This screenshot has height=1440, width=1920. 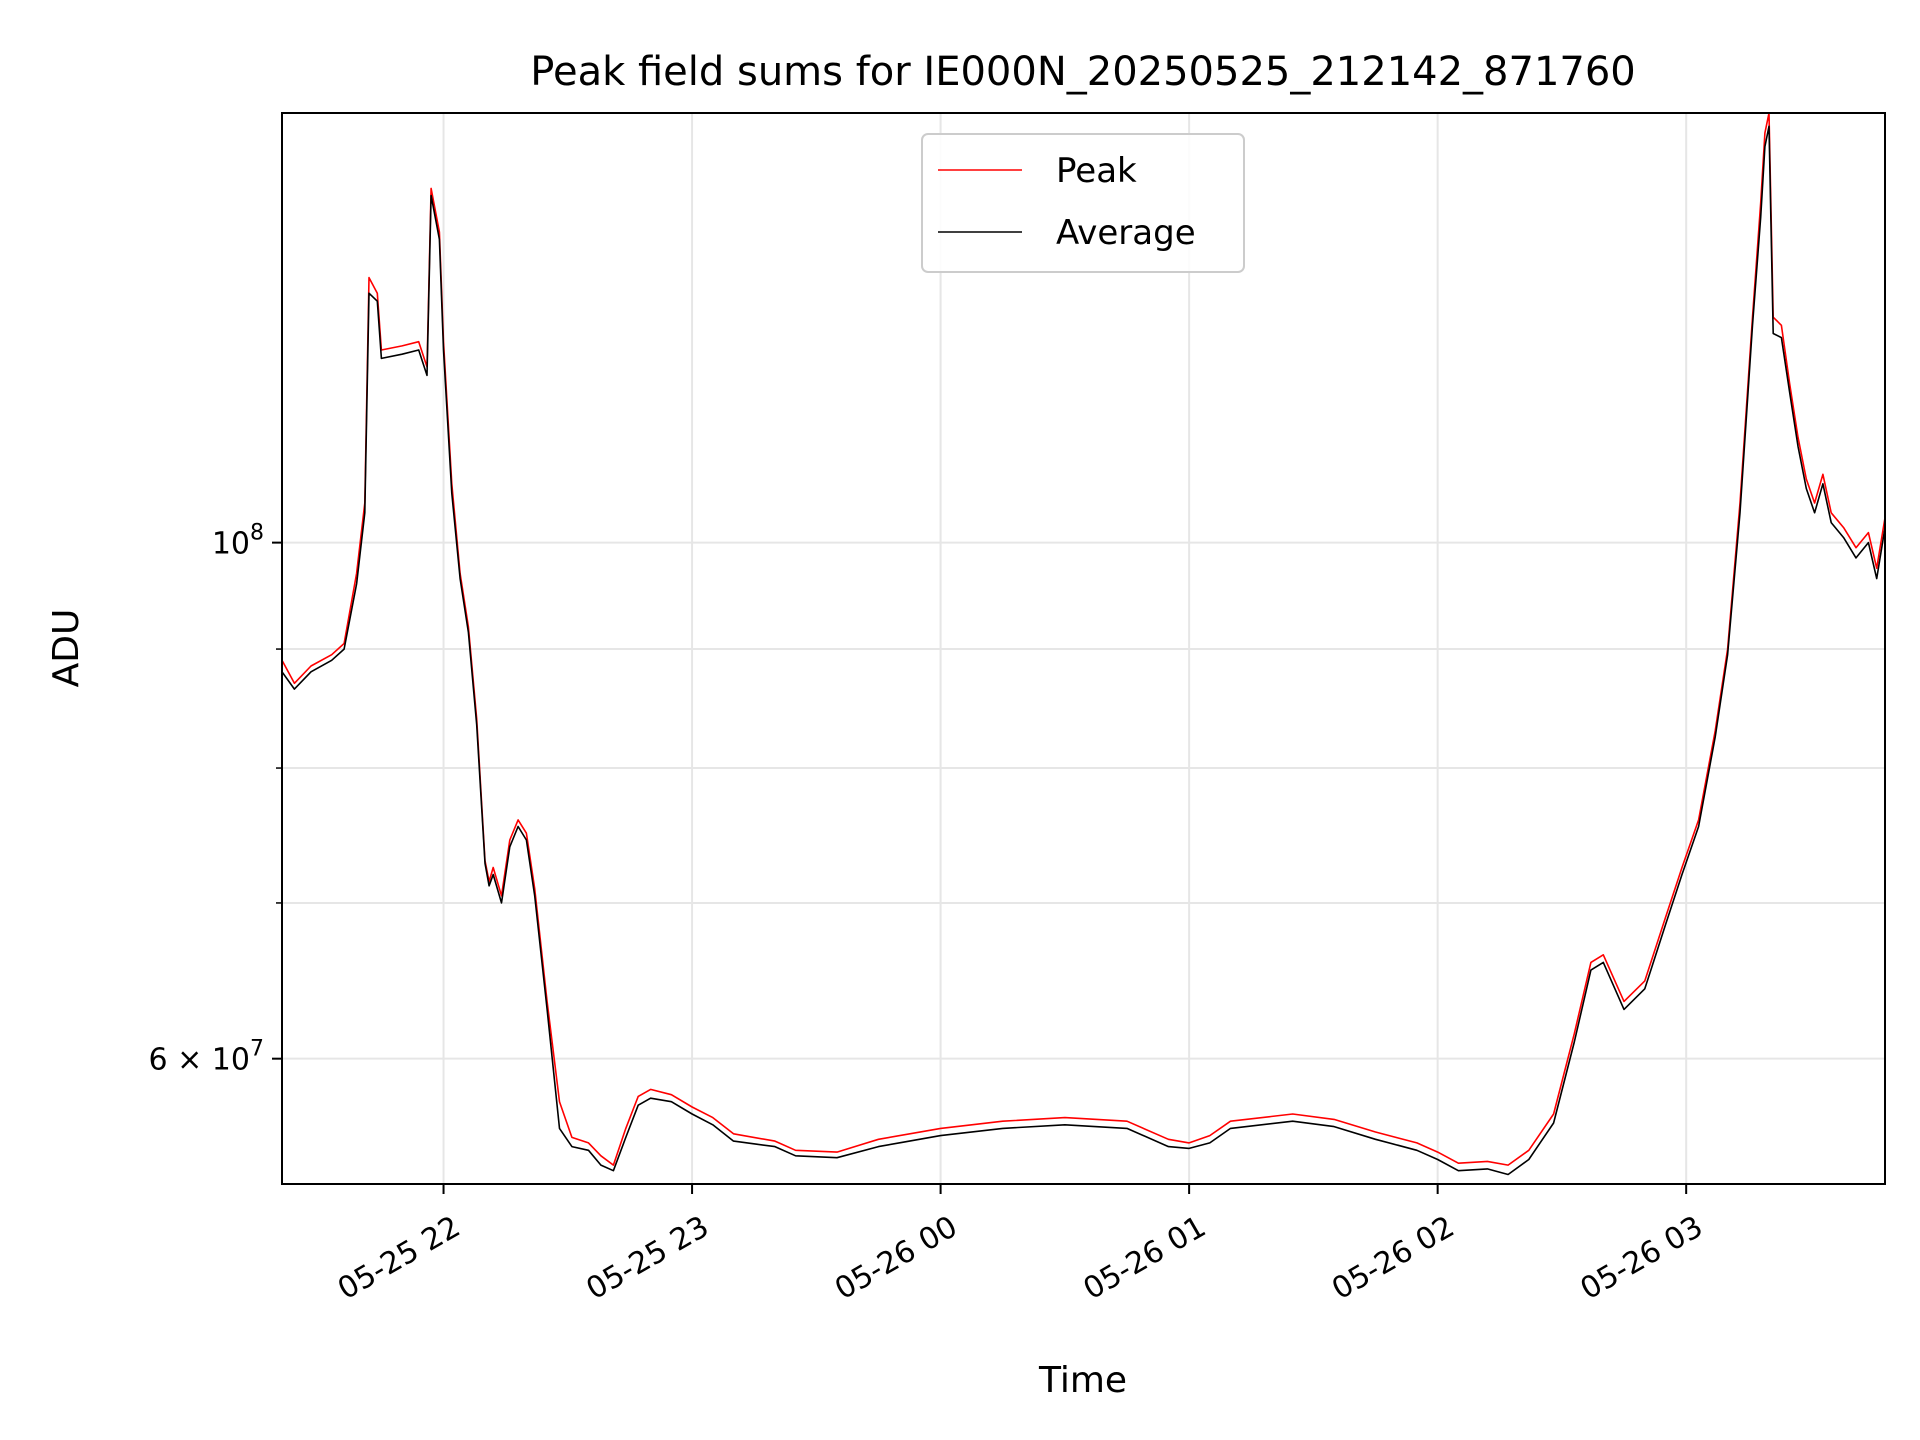 What do you see at coordinates (238, 541) in the screenshot?
I see `y-tick-label: 108` at bounding box center [238, 541].